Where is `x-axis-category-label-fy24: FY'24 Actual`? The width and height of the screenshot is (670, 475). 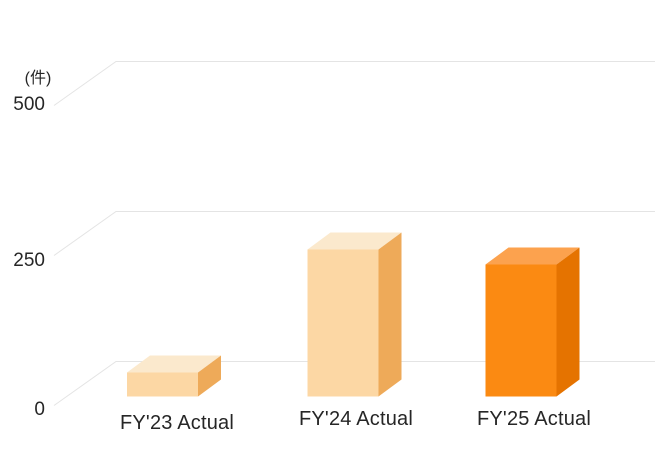
x-axis-category-label-fy24: FY'24 Actual is located at coordinates (356, 419).